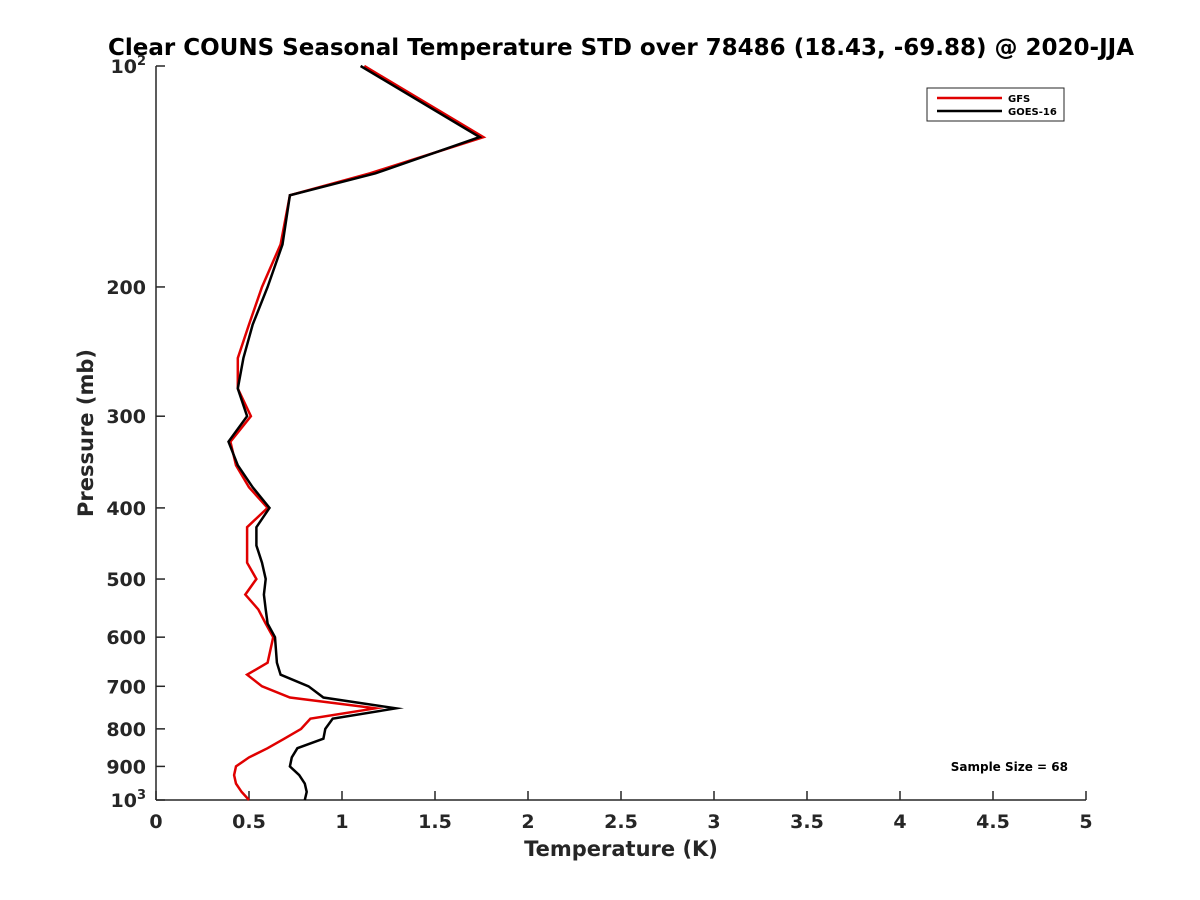 The image size is (1200, 900). I want to click on x-tick-label: 0.5, so click(249, 822).